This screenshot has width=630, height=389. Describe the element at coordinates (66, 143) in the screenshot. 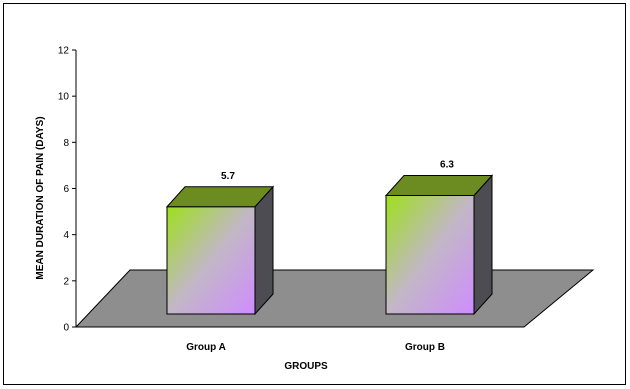

I see `y-tick-label: 8` at that location.